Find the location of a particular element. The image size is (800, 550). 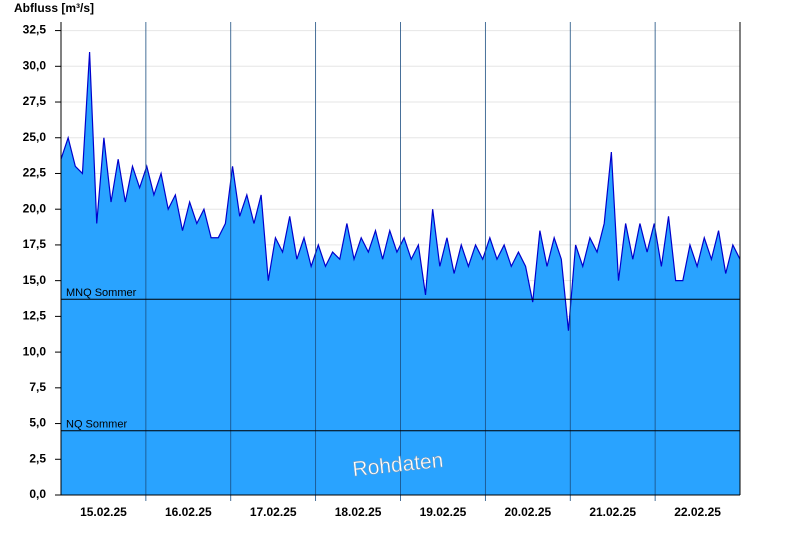

x-tick-label: 17.02.25 is located at coordinates (273, 512).